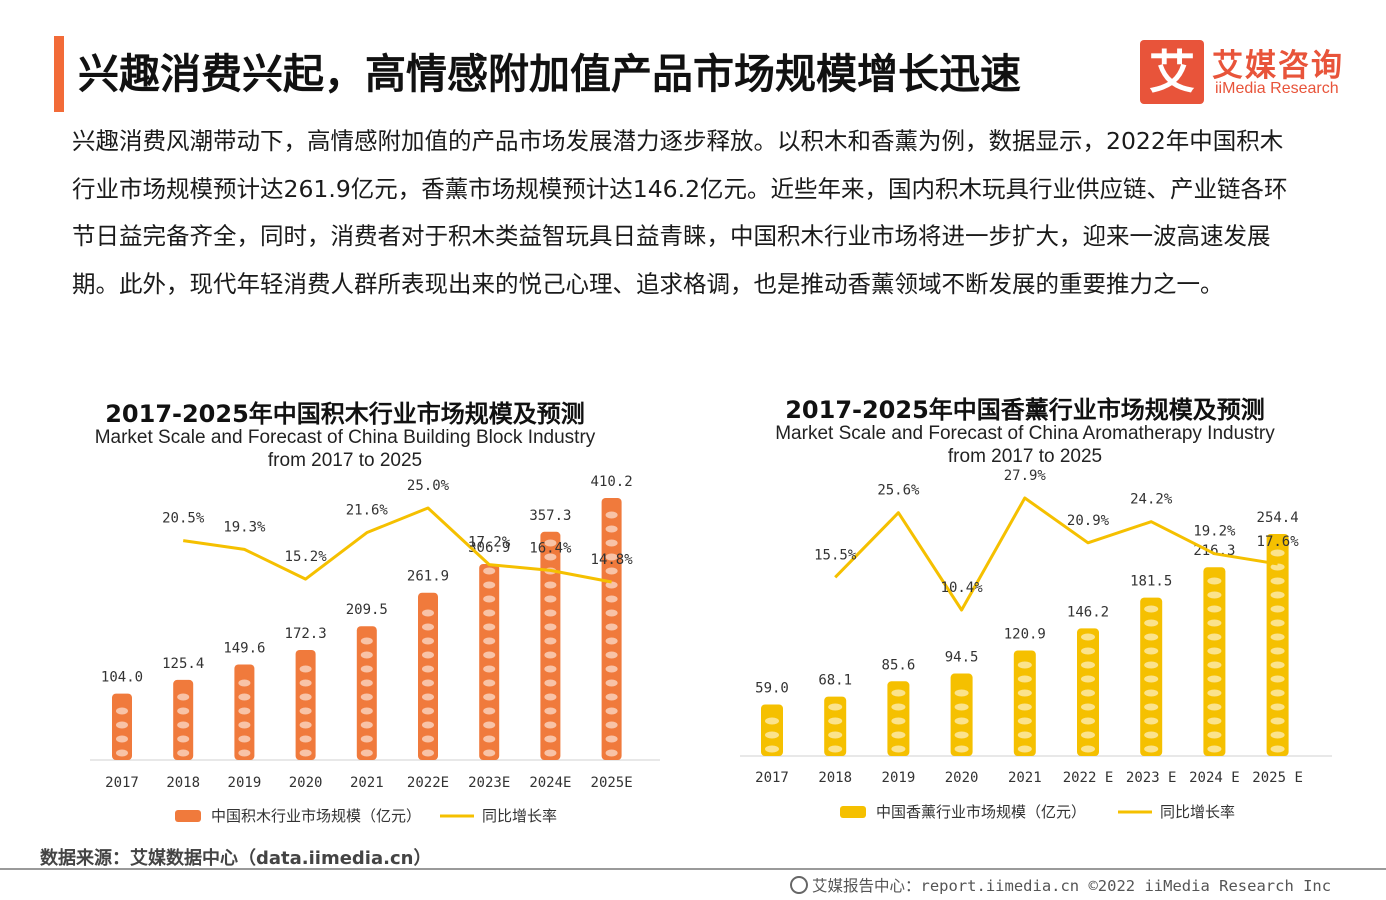  Describe the element at coordinates (122, 678) in the screenshot. I see `bar-value-label: 104.0` at that location.